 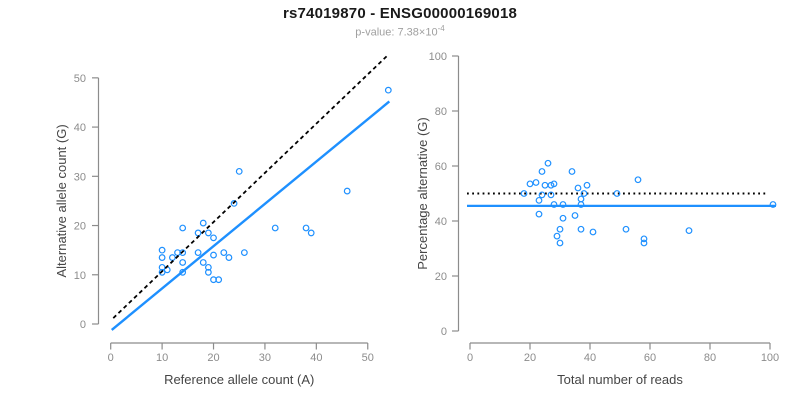 What do you see at coordinates (239, 379) in the screenshot?
I see `x-axis-title: Reference allele count (A)` at bounding box center [239, 379].